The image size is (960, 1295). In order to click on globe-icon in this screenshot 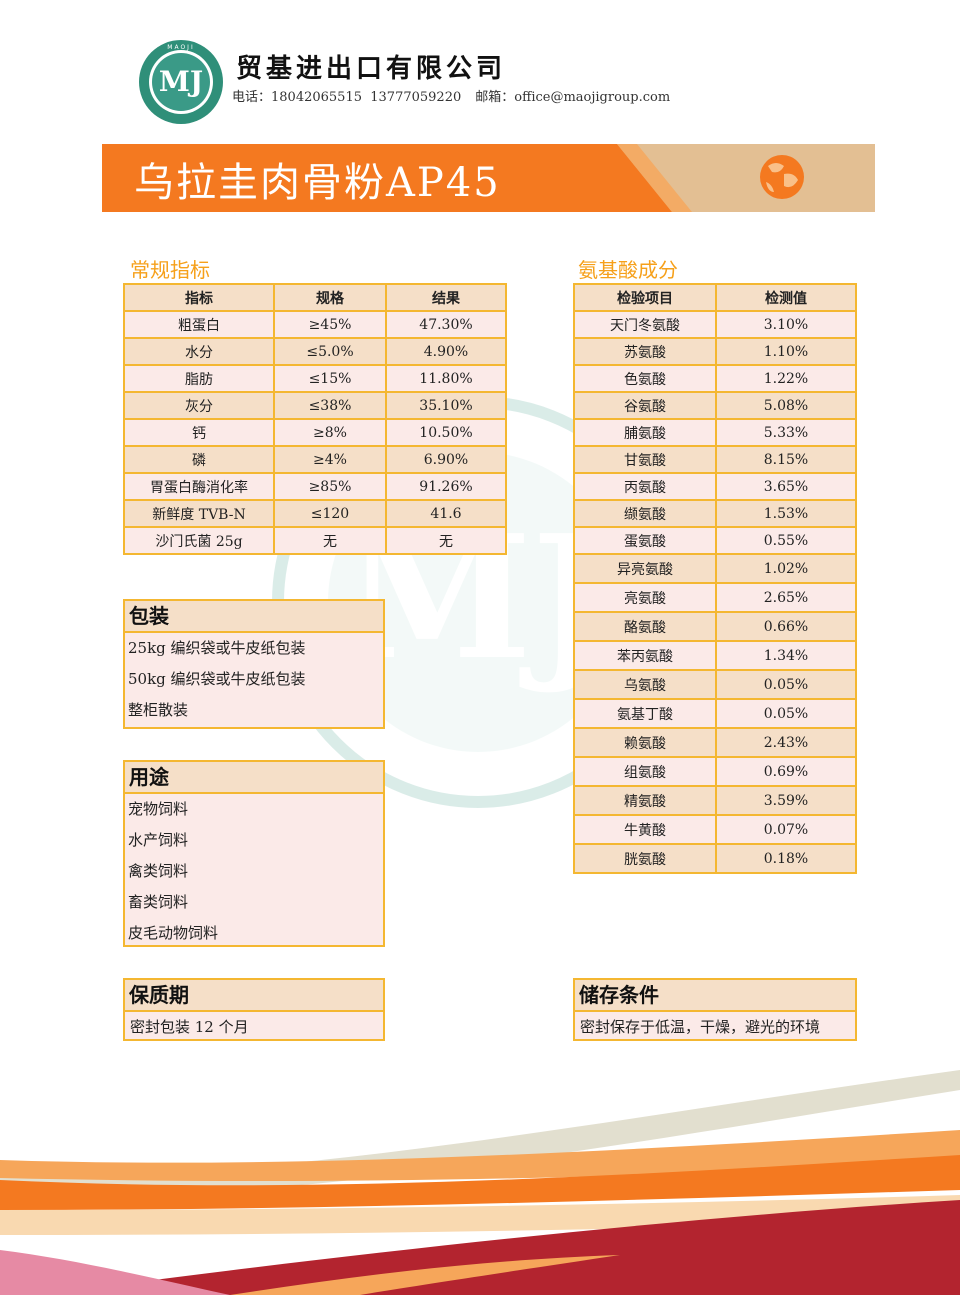, I will do `click(782, 177)`.